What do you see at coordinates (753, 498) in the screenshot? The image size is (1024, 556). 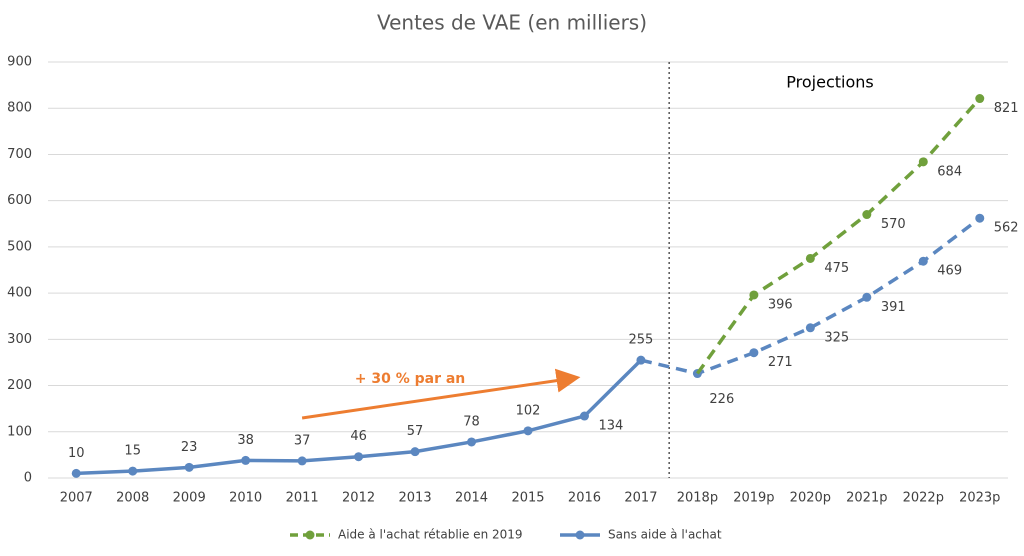 I see `x-tick-label: 2019p` at bounding box center [753, 498].